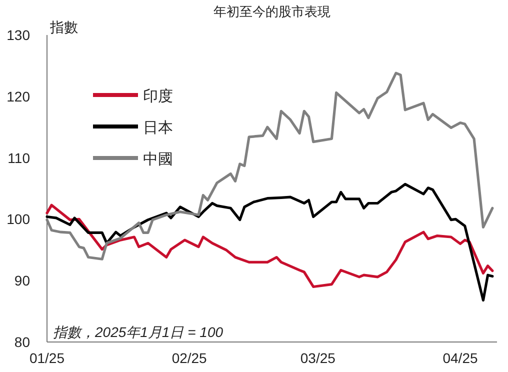 The height and width of the screenshot is (372, 508). Describe the element at coordinates (18, 96) in the screenshot. I see `y-tick-label: 120` at that location.